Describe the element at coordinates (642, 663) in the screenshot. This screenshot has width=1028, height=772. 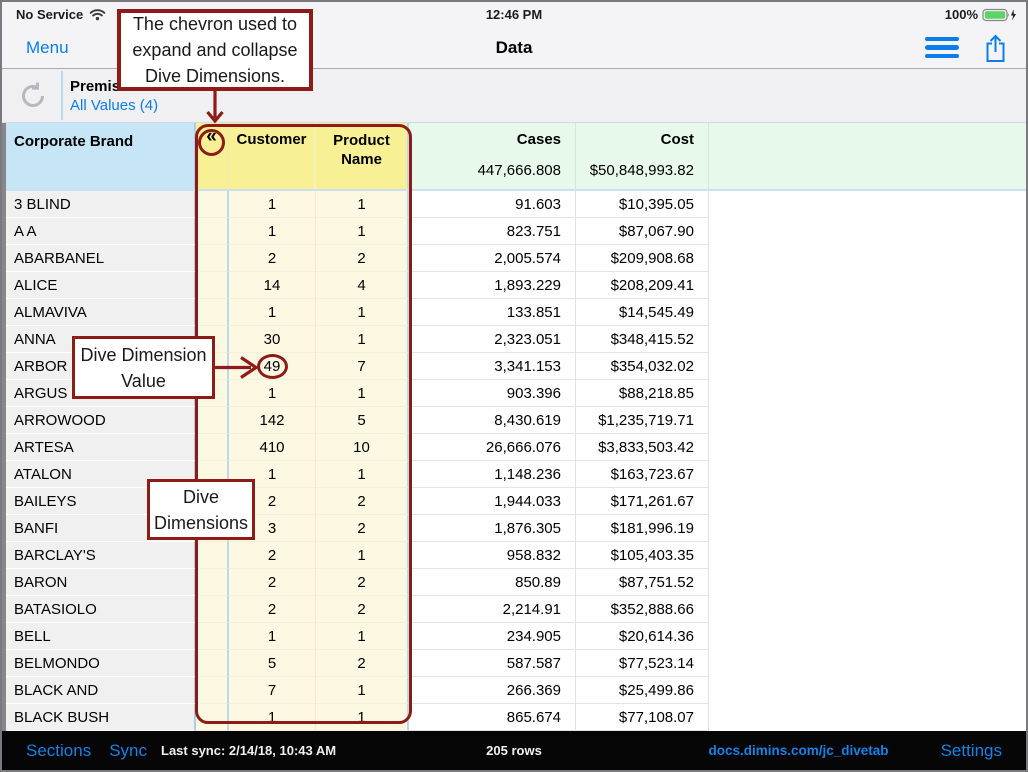
I see `cost-value-cell: $77,523.14` at that location.